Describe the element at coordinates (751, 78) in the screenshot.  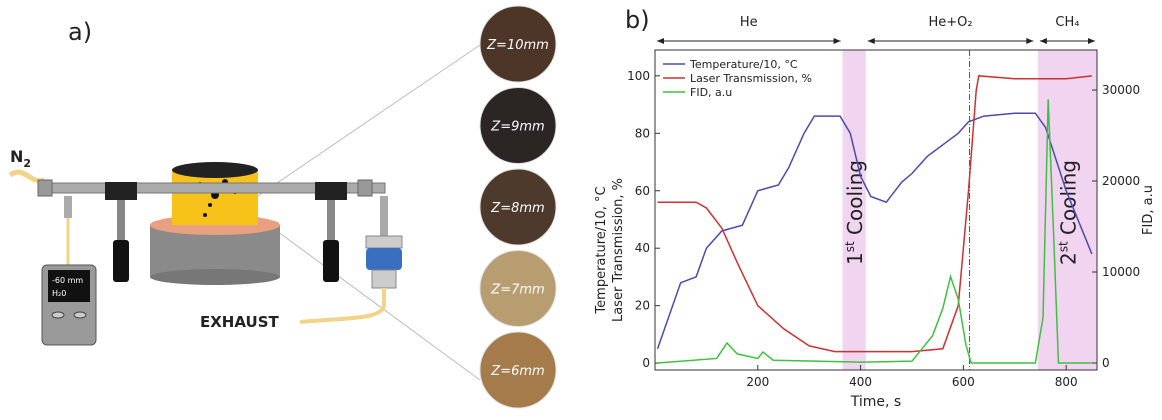
I see `legend-label: Laser Transmission, %` at that location.